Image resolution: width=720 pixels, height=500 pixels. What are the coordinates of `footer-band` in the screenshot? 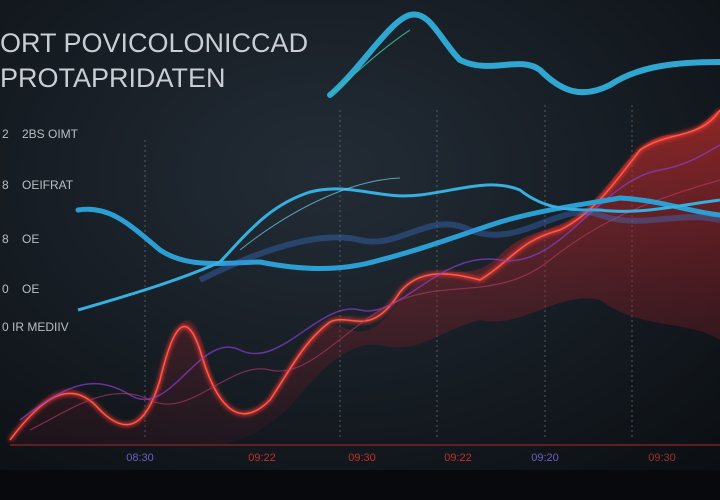 It's located at (360, 485).